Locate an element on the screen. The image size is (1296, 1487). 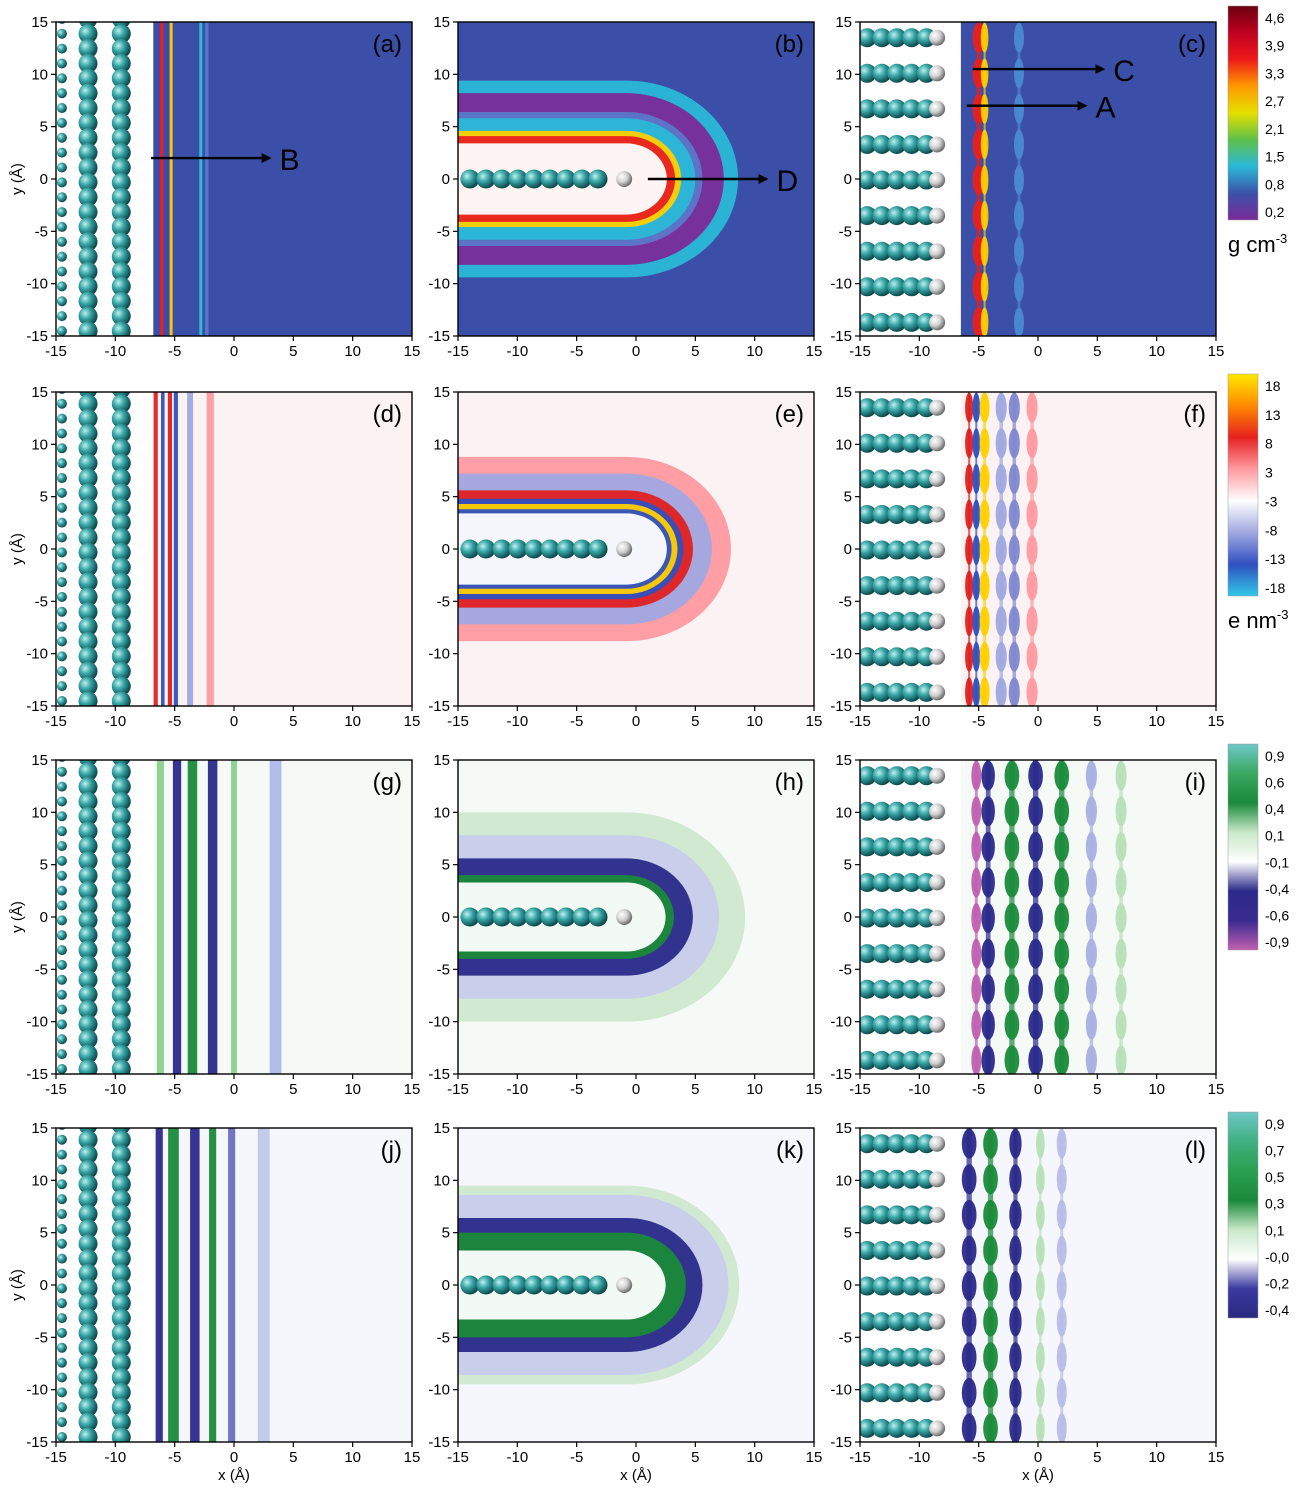
panel-b: -15 -10 -5 0 5 10 15 15 10 5 0 -5 -10 -15 (b) D is located at coordinates (625, 187).